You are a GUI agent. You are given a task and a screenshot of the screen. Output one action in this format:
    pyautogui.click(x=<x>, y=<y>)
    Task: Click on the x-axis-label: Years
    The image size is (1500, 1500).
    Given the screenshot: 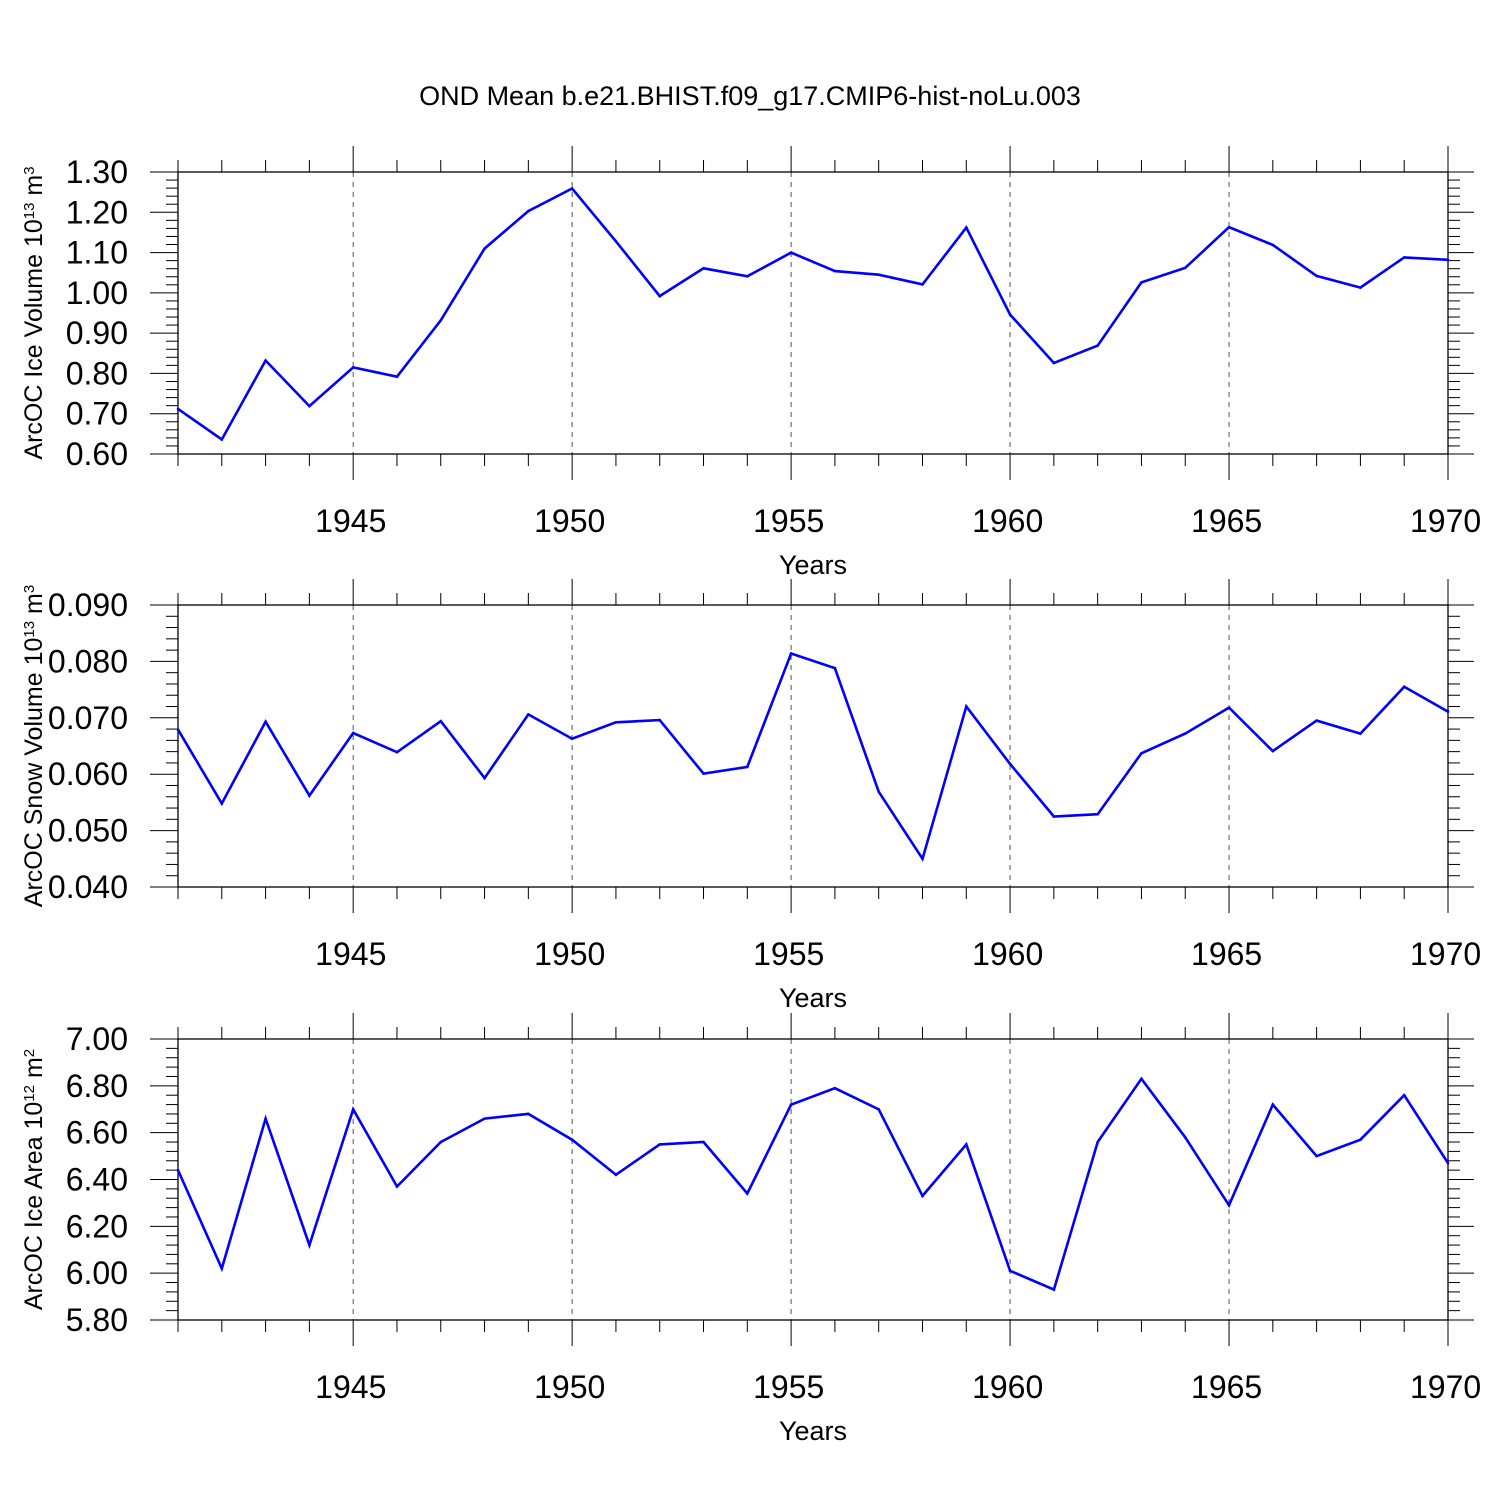 What is the action you would take?
    pyautogui.click(x=813, y=565)
    